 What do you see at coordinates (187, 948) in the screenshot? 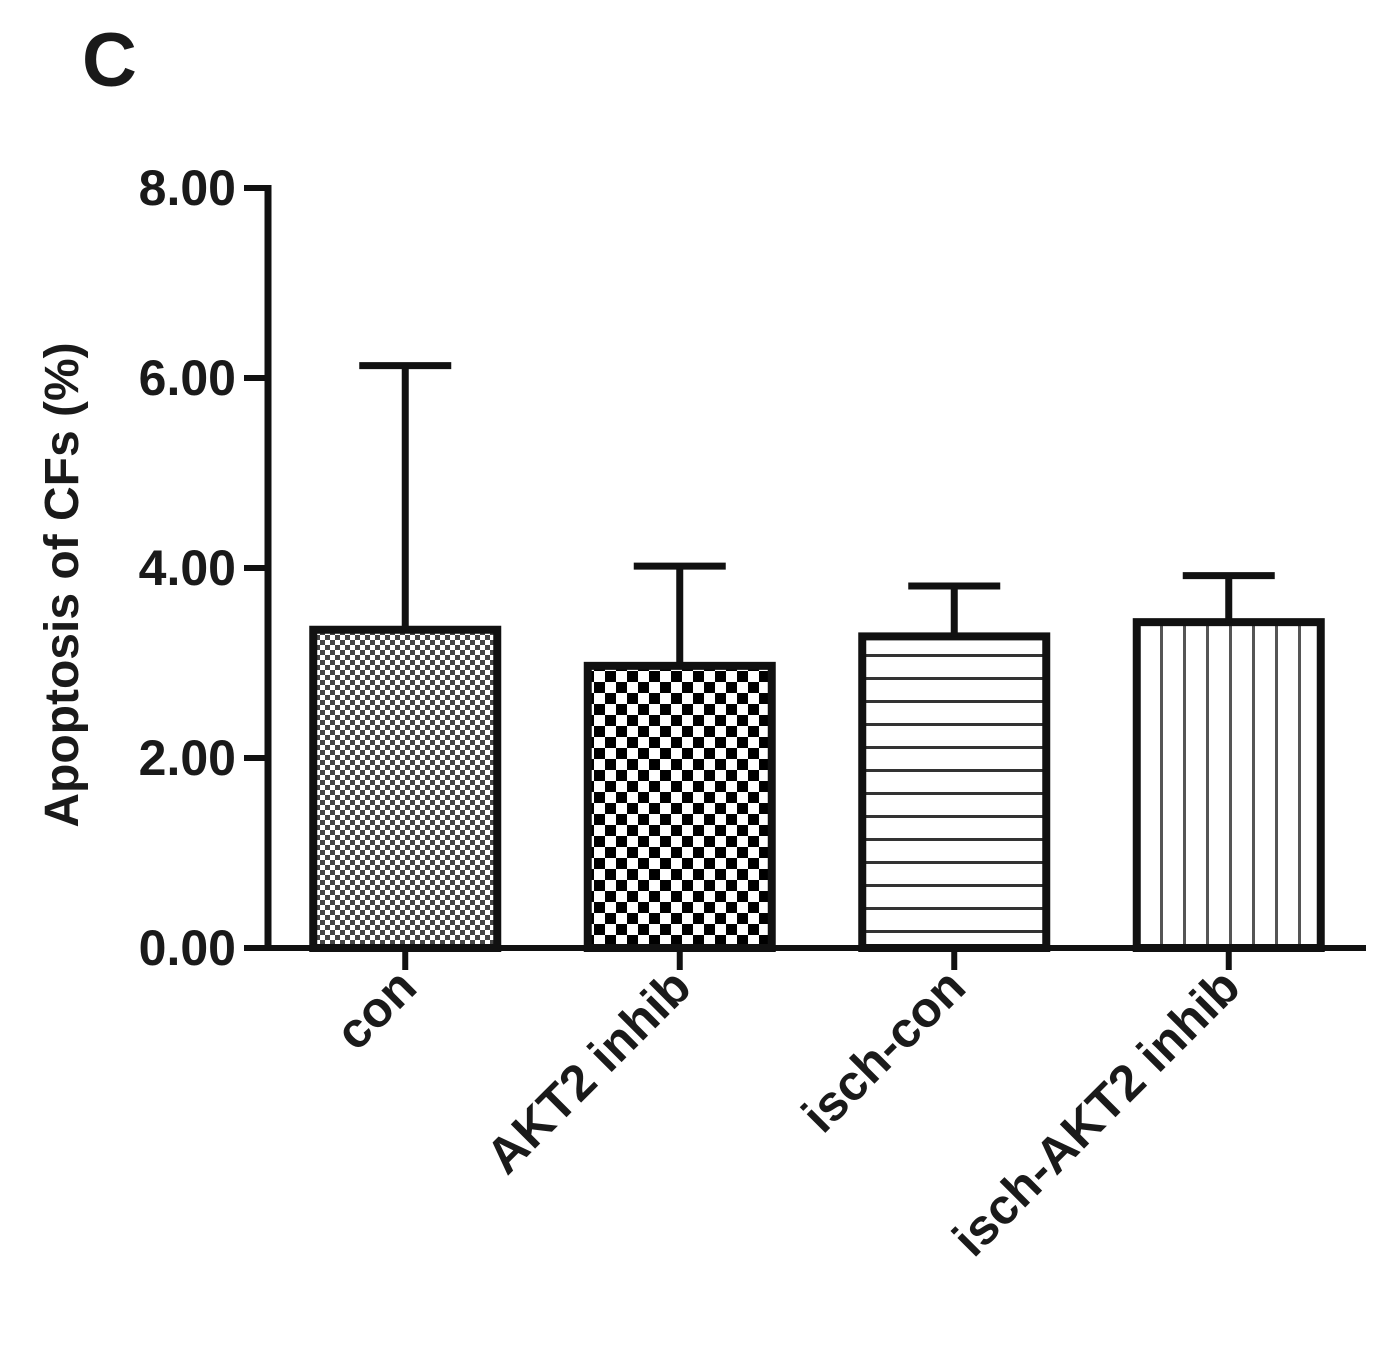
I see `y-tick-label: 0.00` at bounding box center [187, 948].